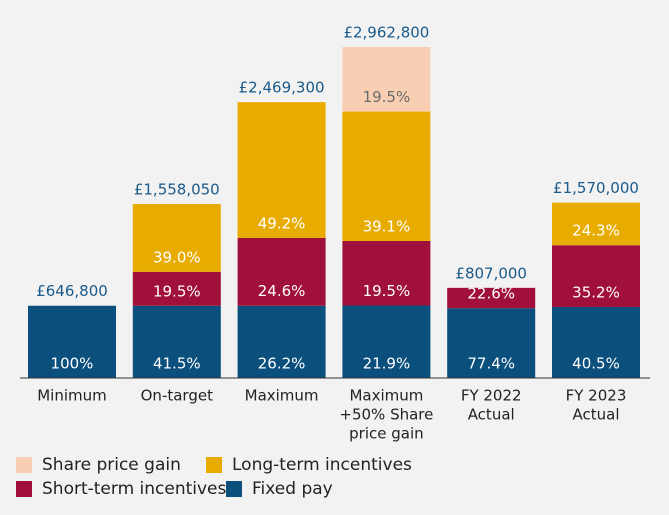  I want to click on segment-label: 22.6%, so click(491, 294).